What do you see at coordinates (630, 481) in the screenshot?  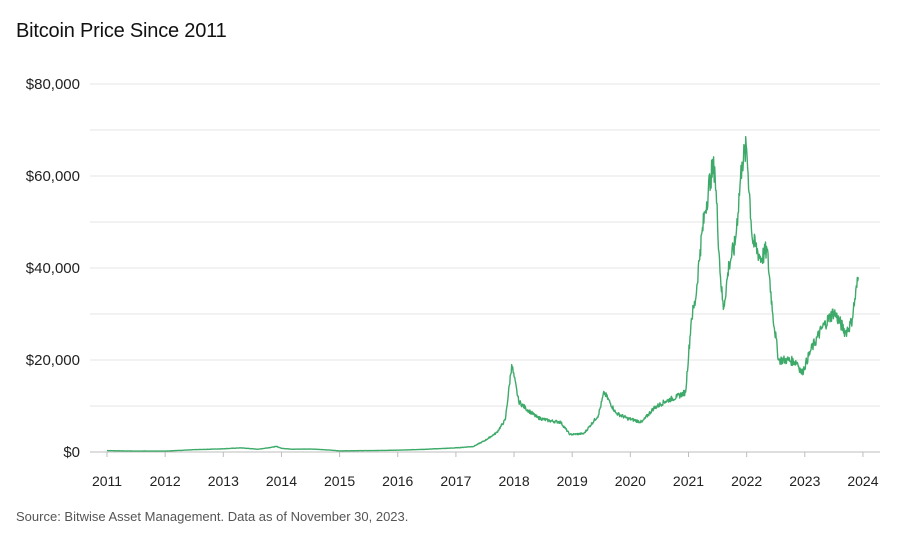 I see `x-tick-label: 2020` at bounding box center [630, 481].